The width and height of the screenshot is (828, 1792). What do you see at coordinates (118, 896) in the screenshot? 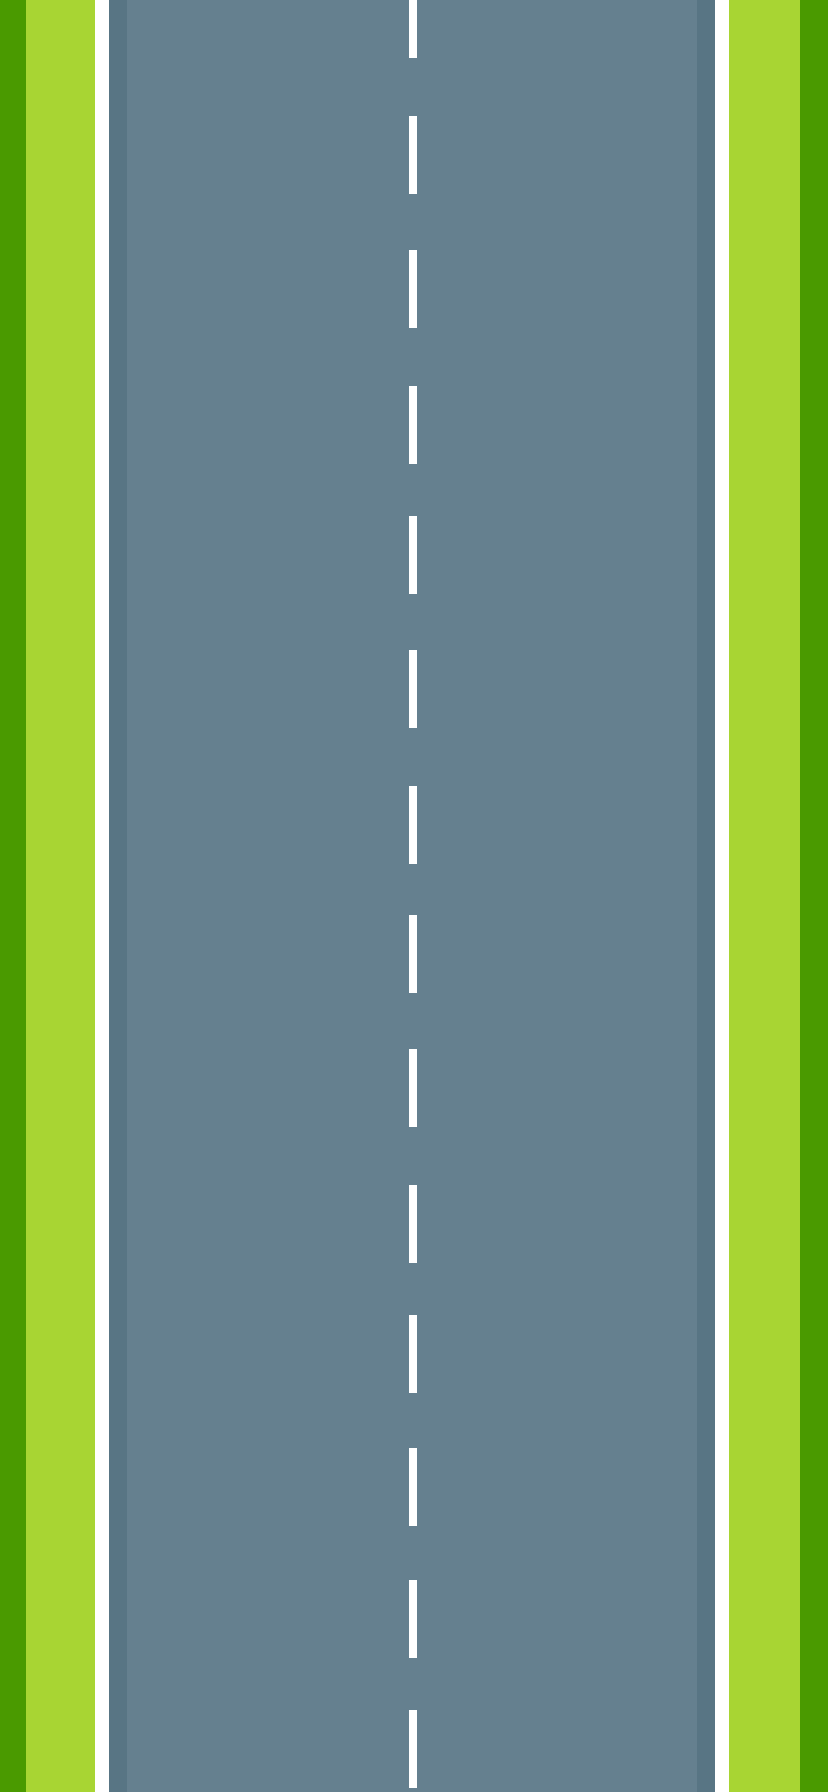
I see `road-shoulder-left` at bounding box center [118, 896].